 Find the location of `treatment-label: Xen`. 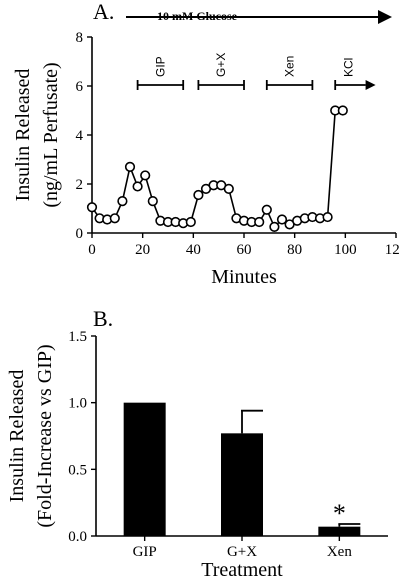

treatment-label: Xen is located at coordinates (290, 66).